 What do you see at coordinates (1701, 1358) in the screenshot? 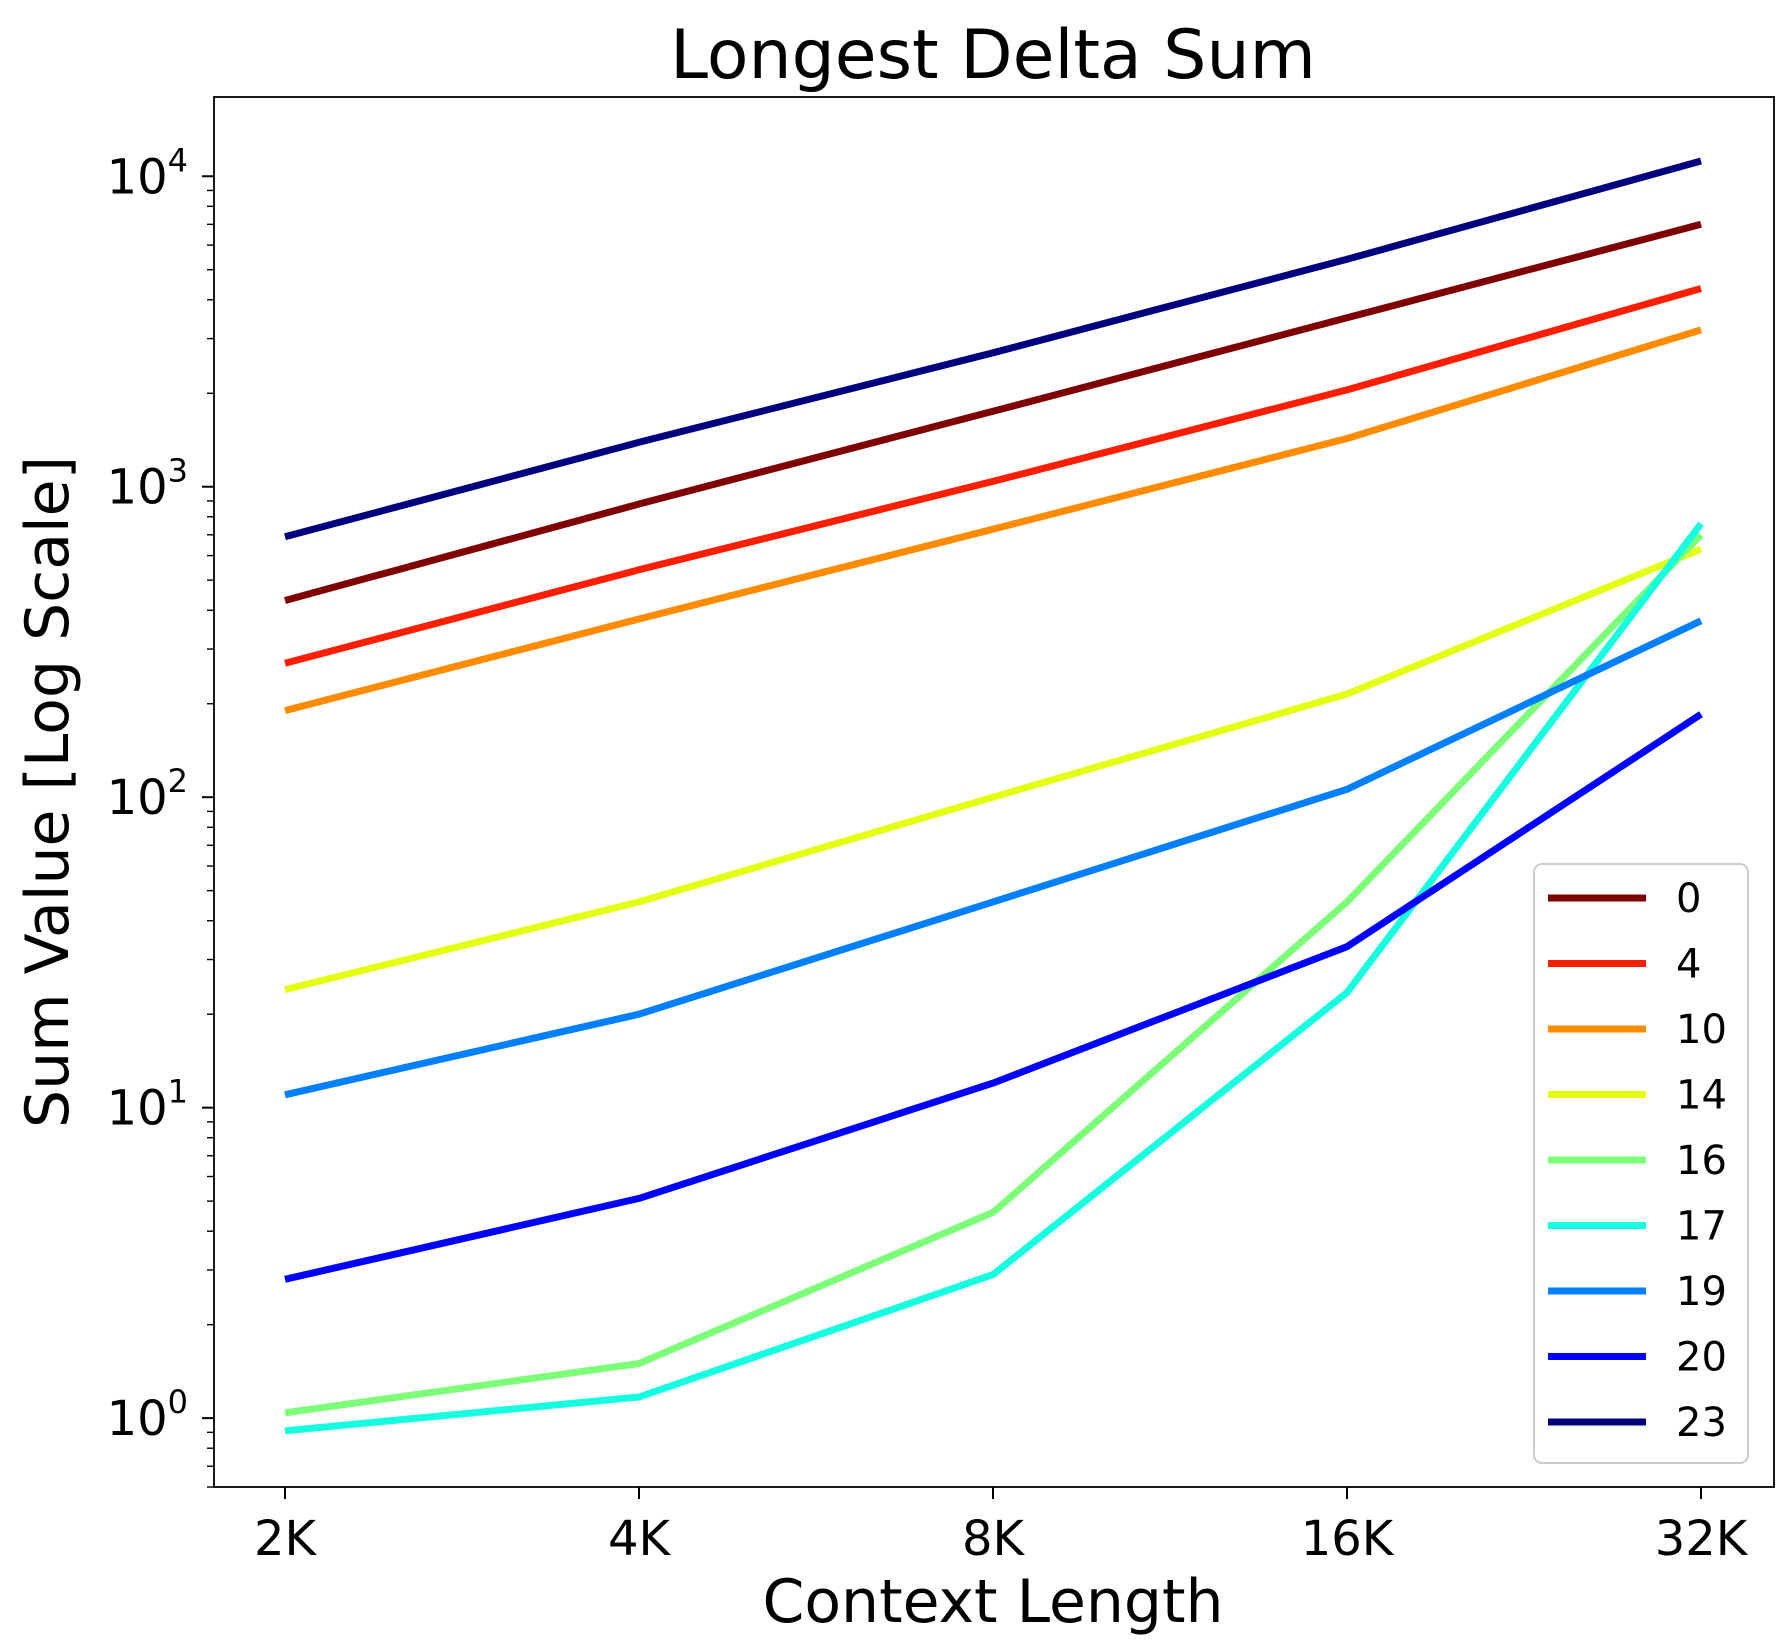
I see `legend-label-20: 20` at bounding box center [1701, 1358].